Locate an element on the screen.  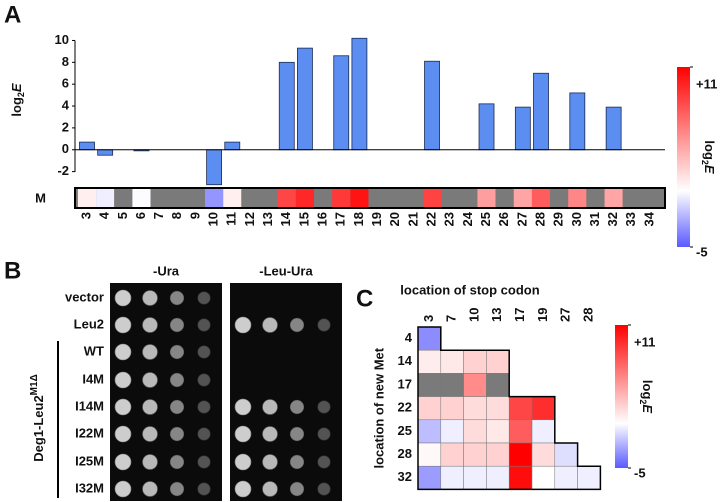
plate-label: -Ura is located at coordinates (166, 270).